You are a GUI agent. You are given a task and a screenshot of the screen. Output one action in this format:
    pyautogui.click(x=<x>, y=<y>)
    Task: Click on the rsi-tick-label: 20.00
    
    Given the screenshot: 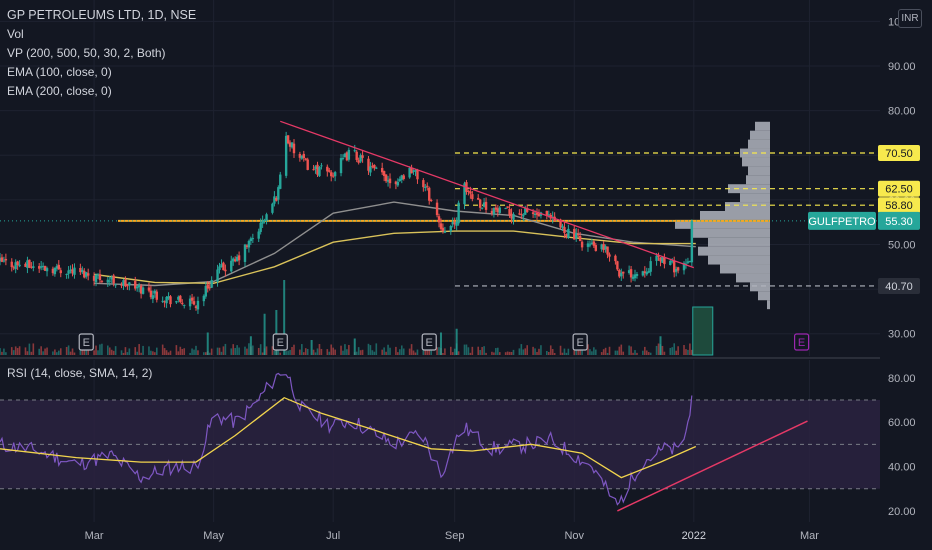 What is the action you would take?
    pyautogui.click(x=902, y=512)
    